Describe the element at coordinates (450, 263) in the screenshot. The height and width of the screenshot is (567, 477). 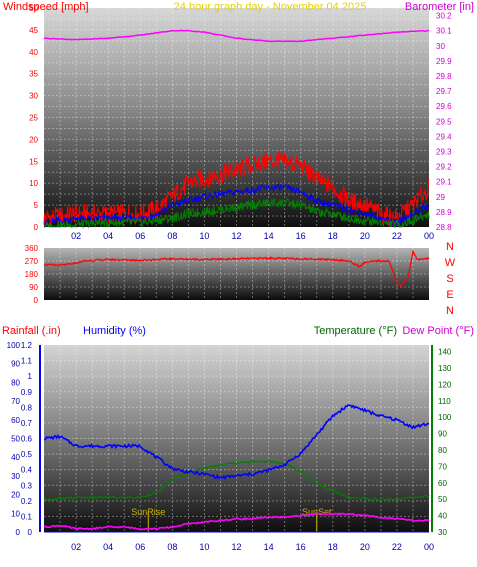
I see `compass-label: W` at that location.